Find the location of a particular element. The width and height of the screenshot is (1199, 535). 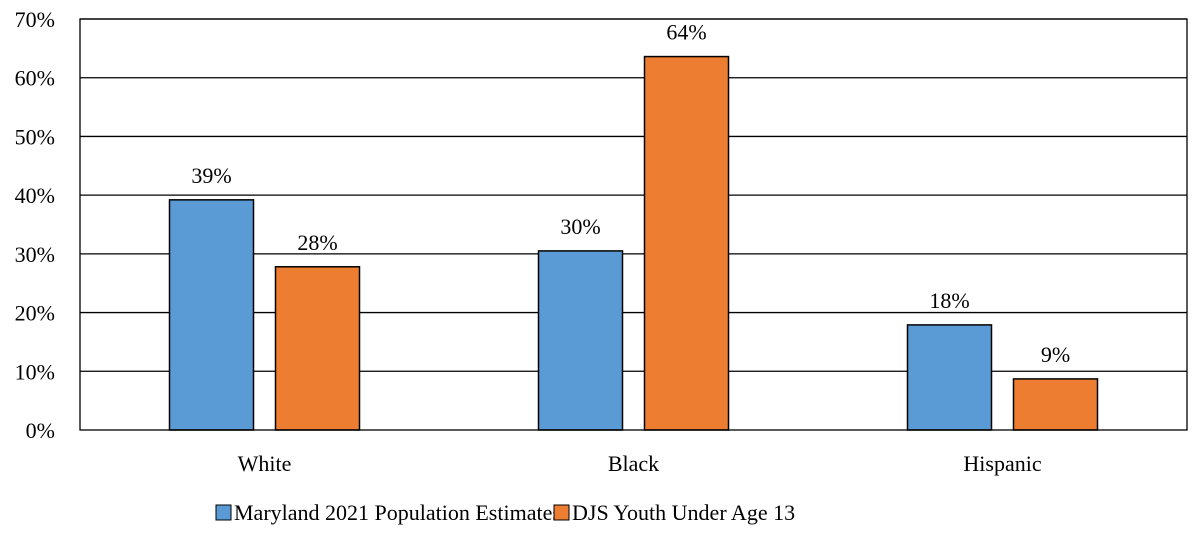

x-tick-label: Black is located at coordinates (633, 463).